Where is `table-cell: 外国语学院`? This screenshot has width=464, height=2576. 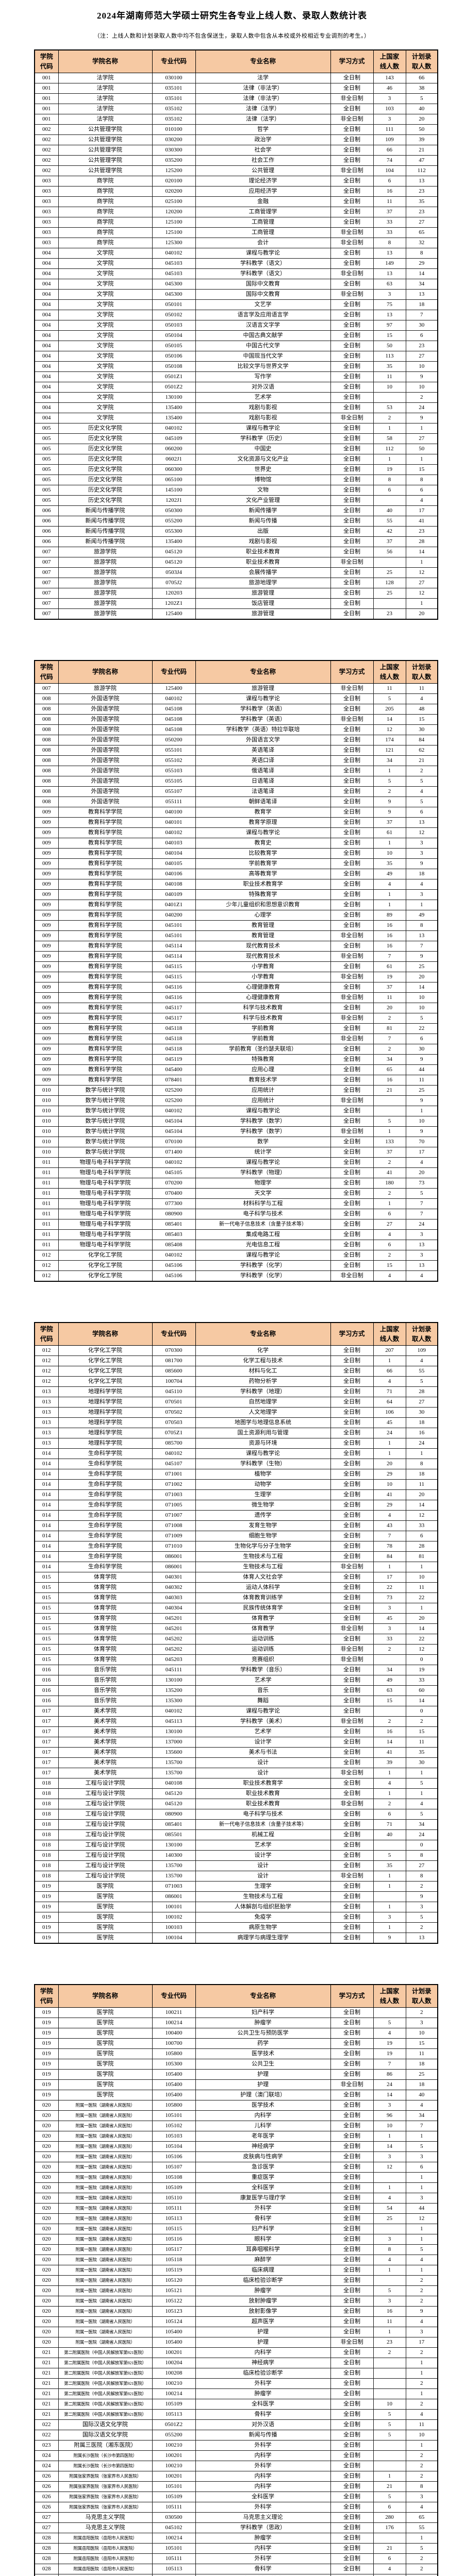
table-cell: 外国语学院 is located at coordinates (105, 791).